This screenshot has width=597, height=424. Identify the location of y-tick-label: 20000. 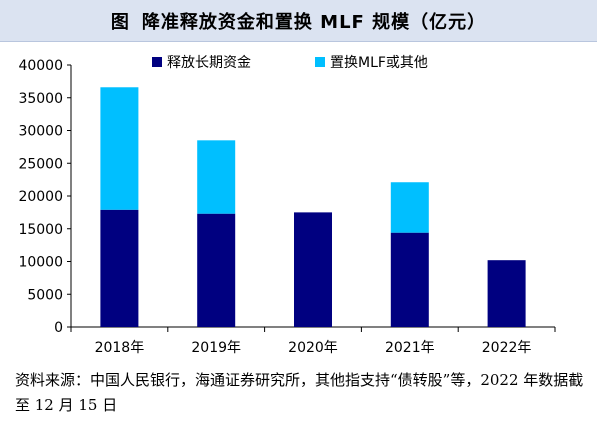
(40, 197).